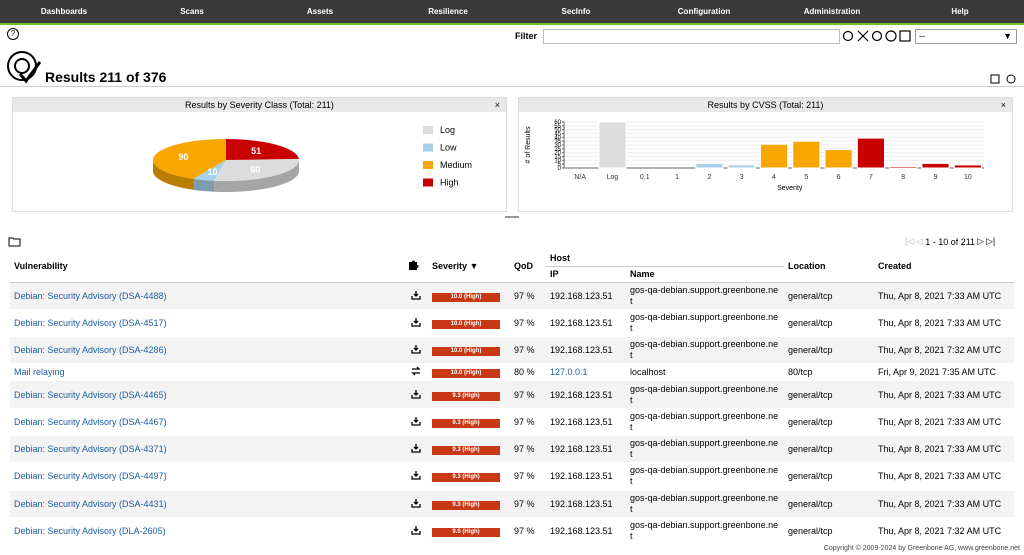 The image size is (1024, 555). Describe the element at coordinates (448, 11) in the screenshot. I see `nav-item: Resilience` at that location.